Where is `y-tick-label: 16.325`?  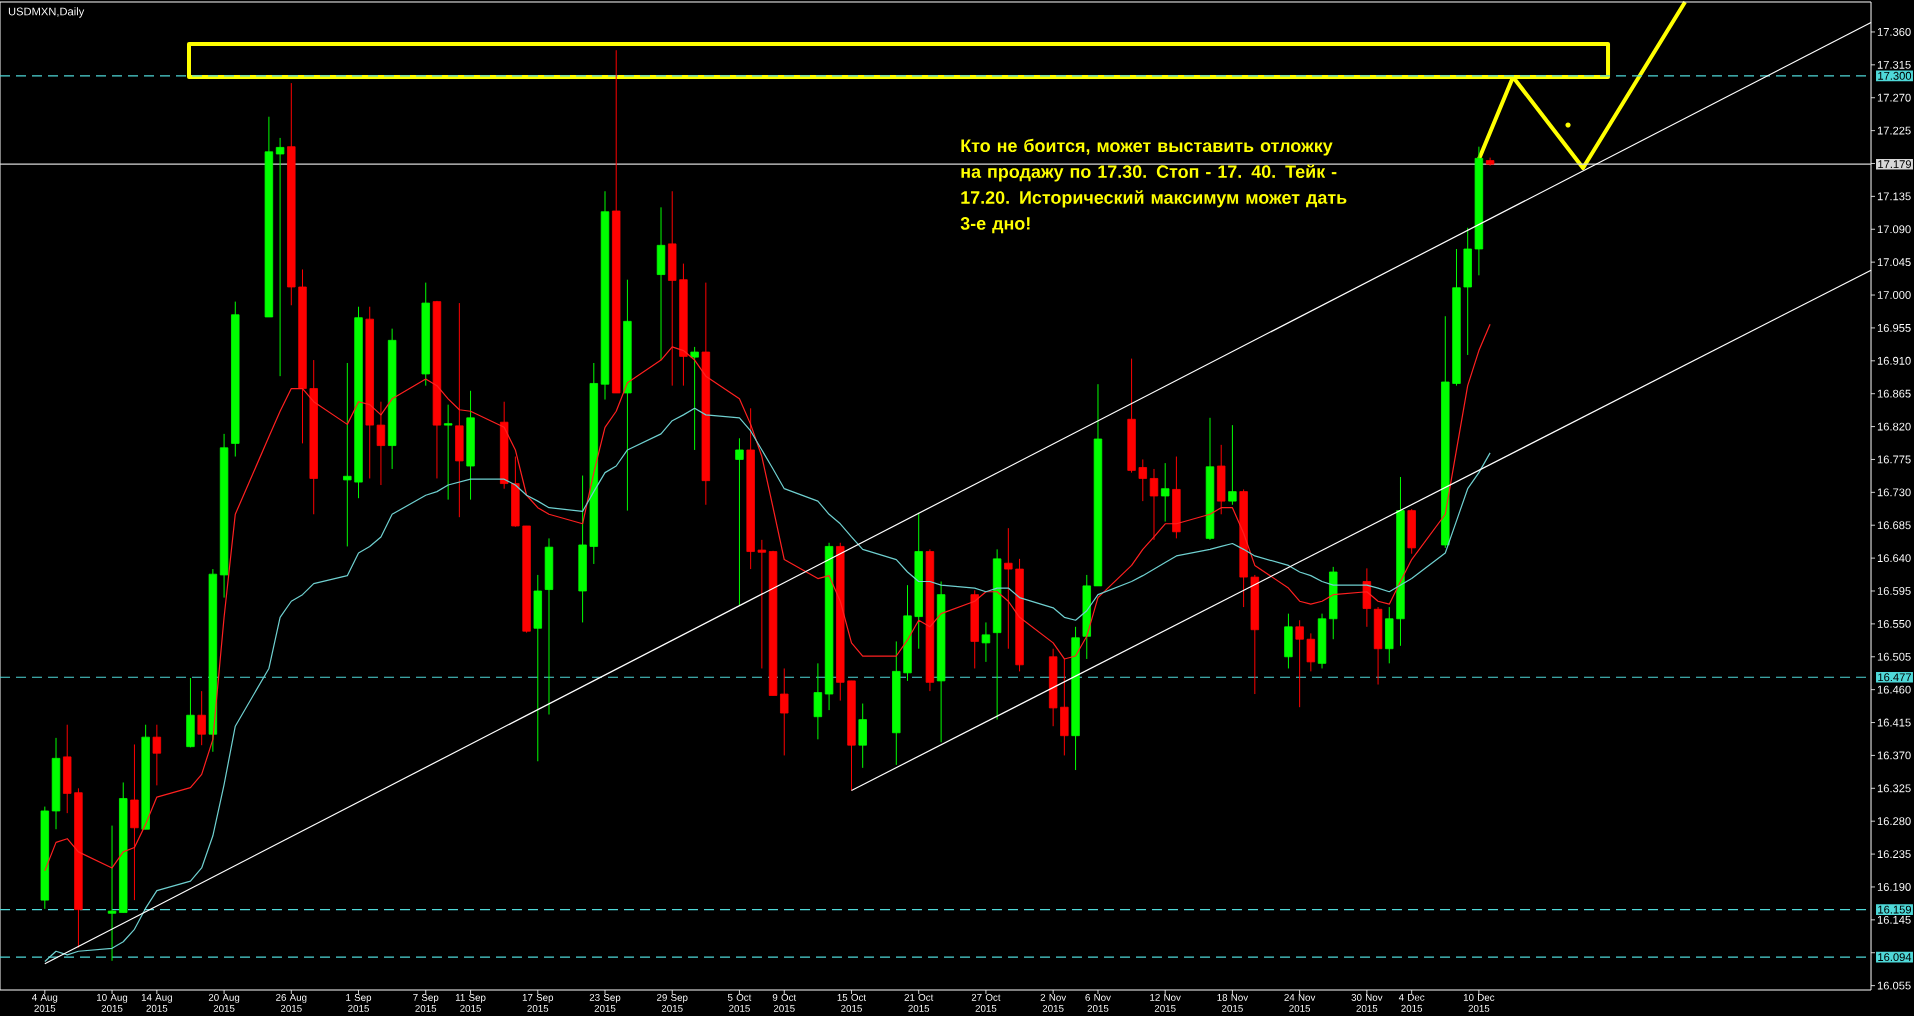 y-tick-label: 16.325 is located at coordinates (1894, 788).